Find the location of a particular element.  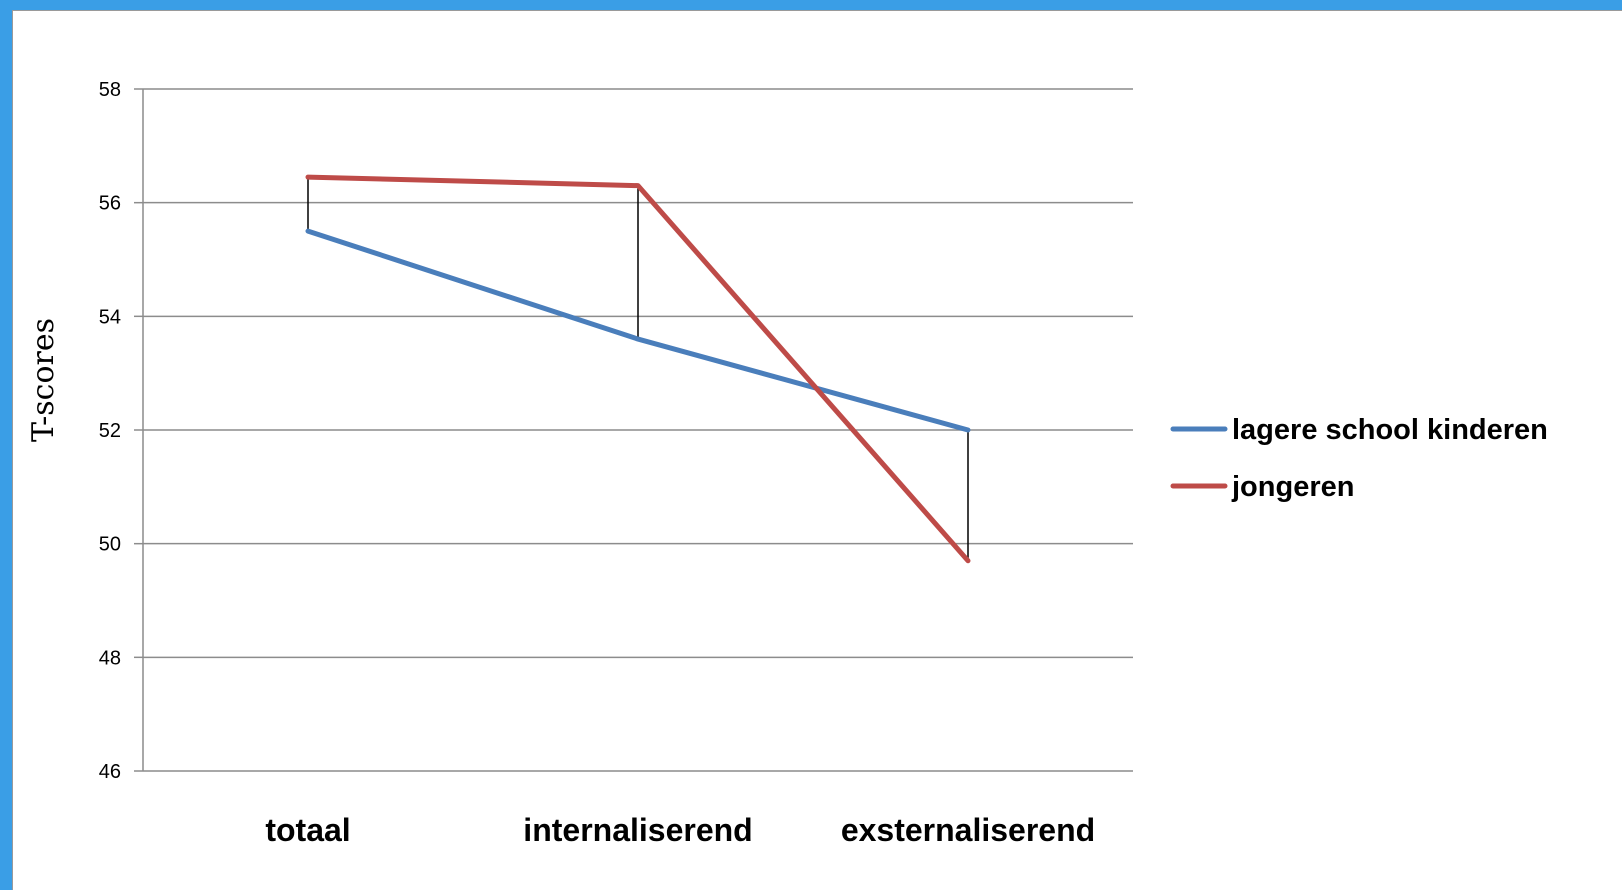

axes is located at coordinates (138, 430).